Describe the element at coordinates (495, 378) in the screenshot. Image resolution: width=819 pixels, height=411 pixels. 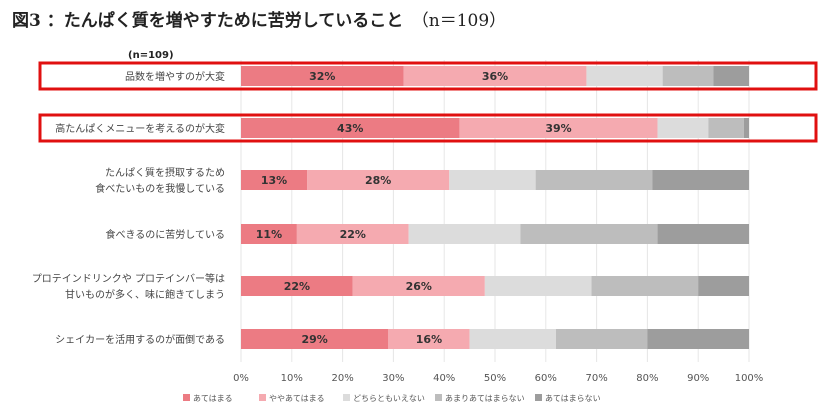
I see `x-tick-label: 50%` at that location.